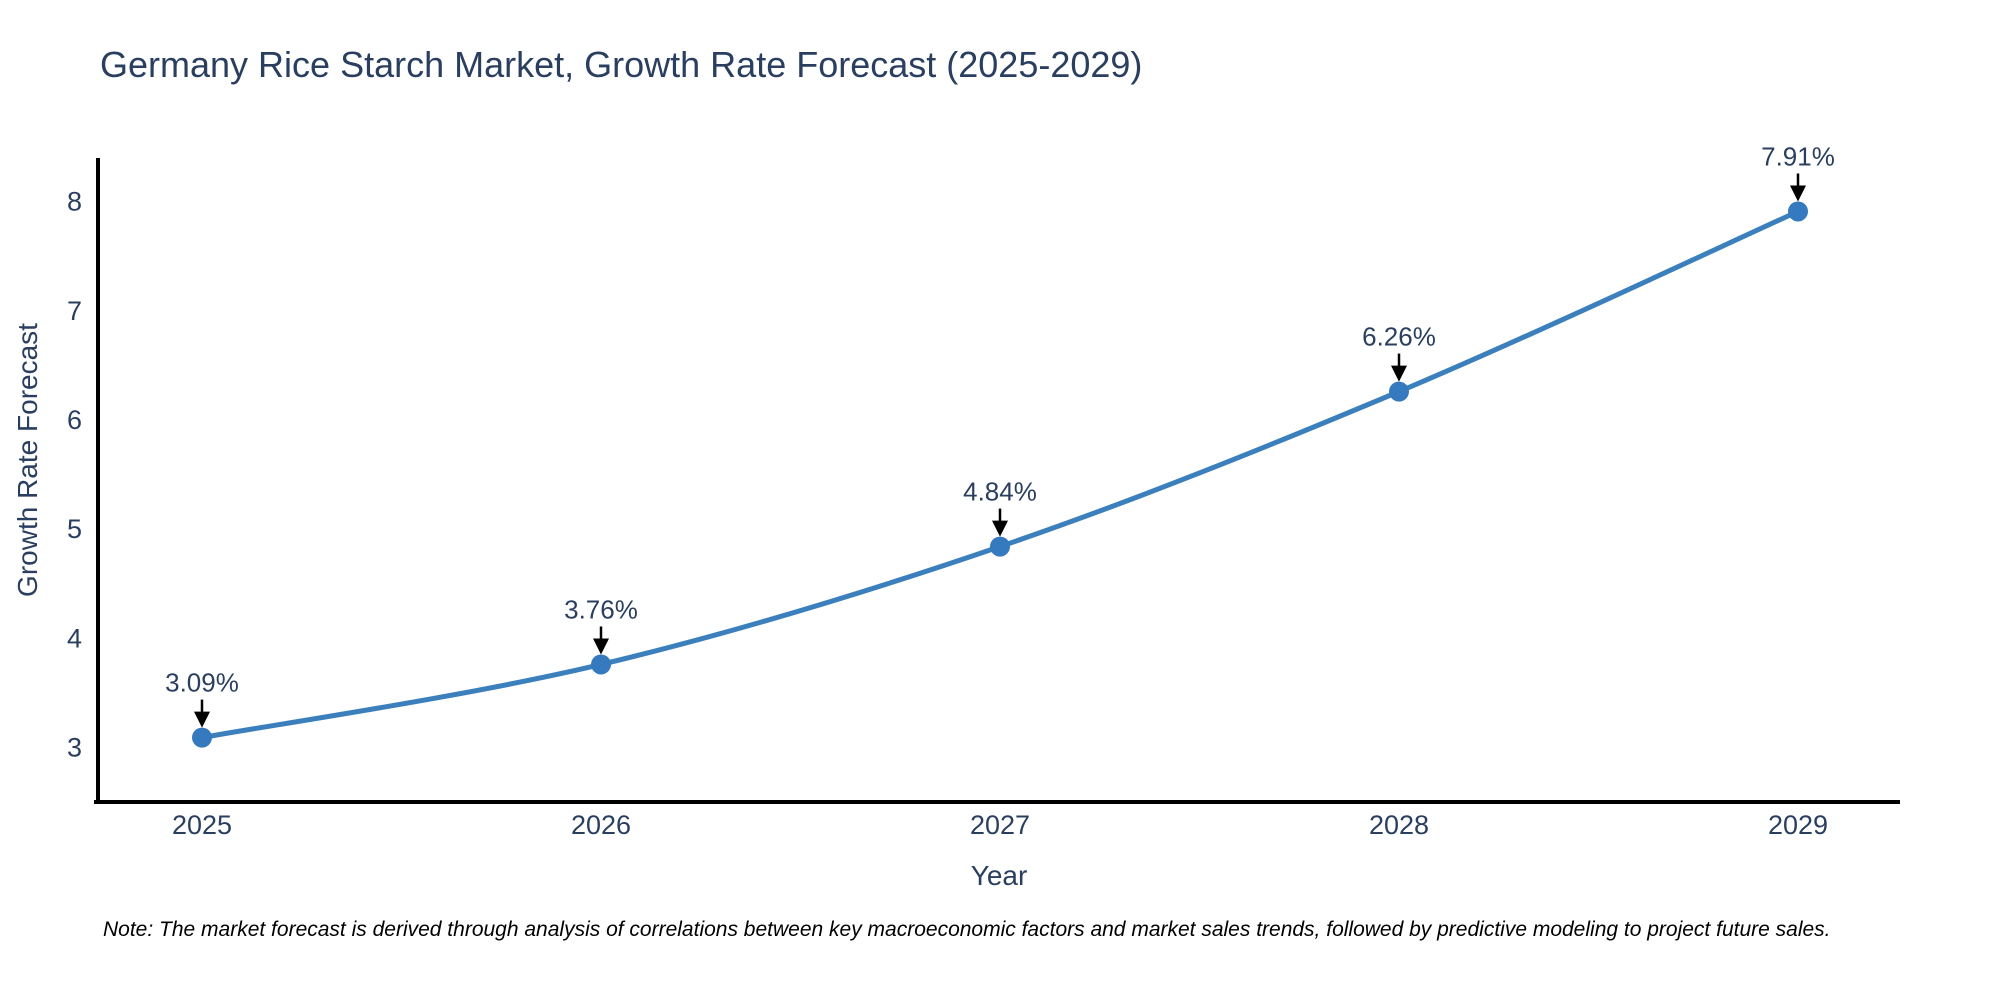 Image resolution: width=2000 pixels, height=1000 pixels. Describe the element at coordinates (1798, 825) in the screenshot. I see `x-tick-label-2029: 2029` at that location.